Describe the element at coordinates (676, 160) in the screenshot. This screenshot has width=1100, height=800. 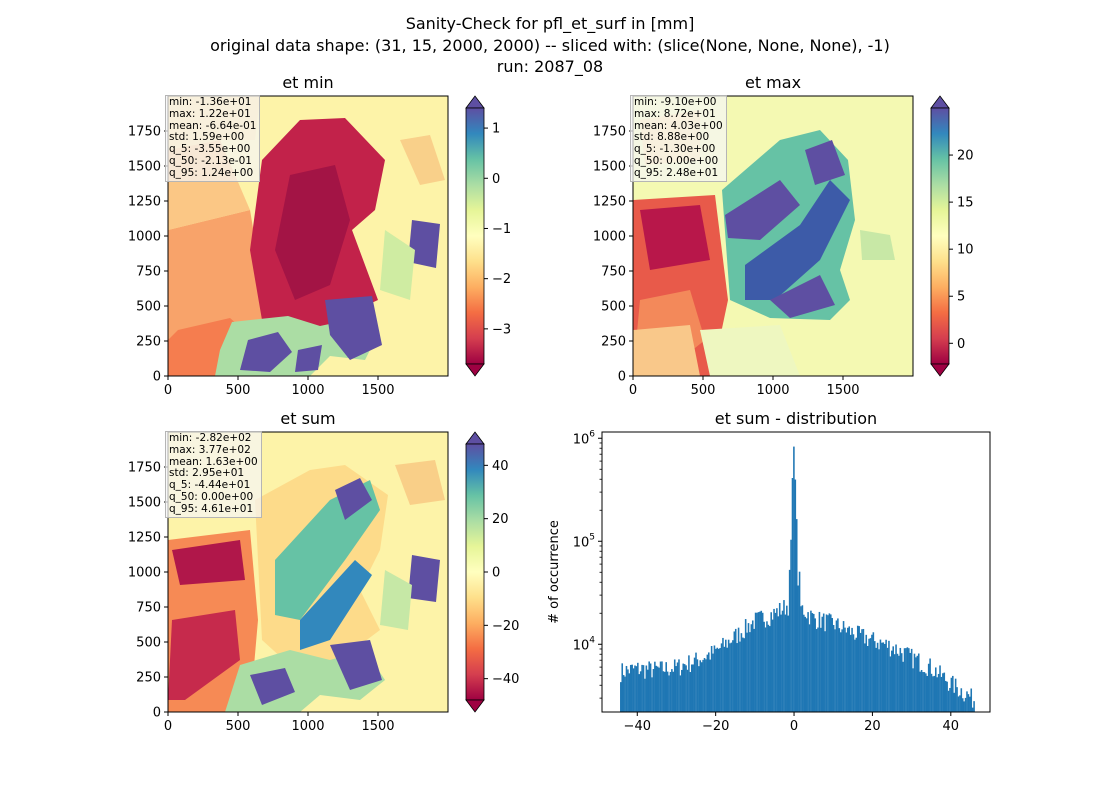
I see `stat-q50: q_50: 0.00e+00` at that location.